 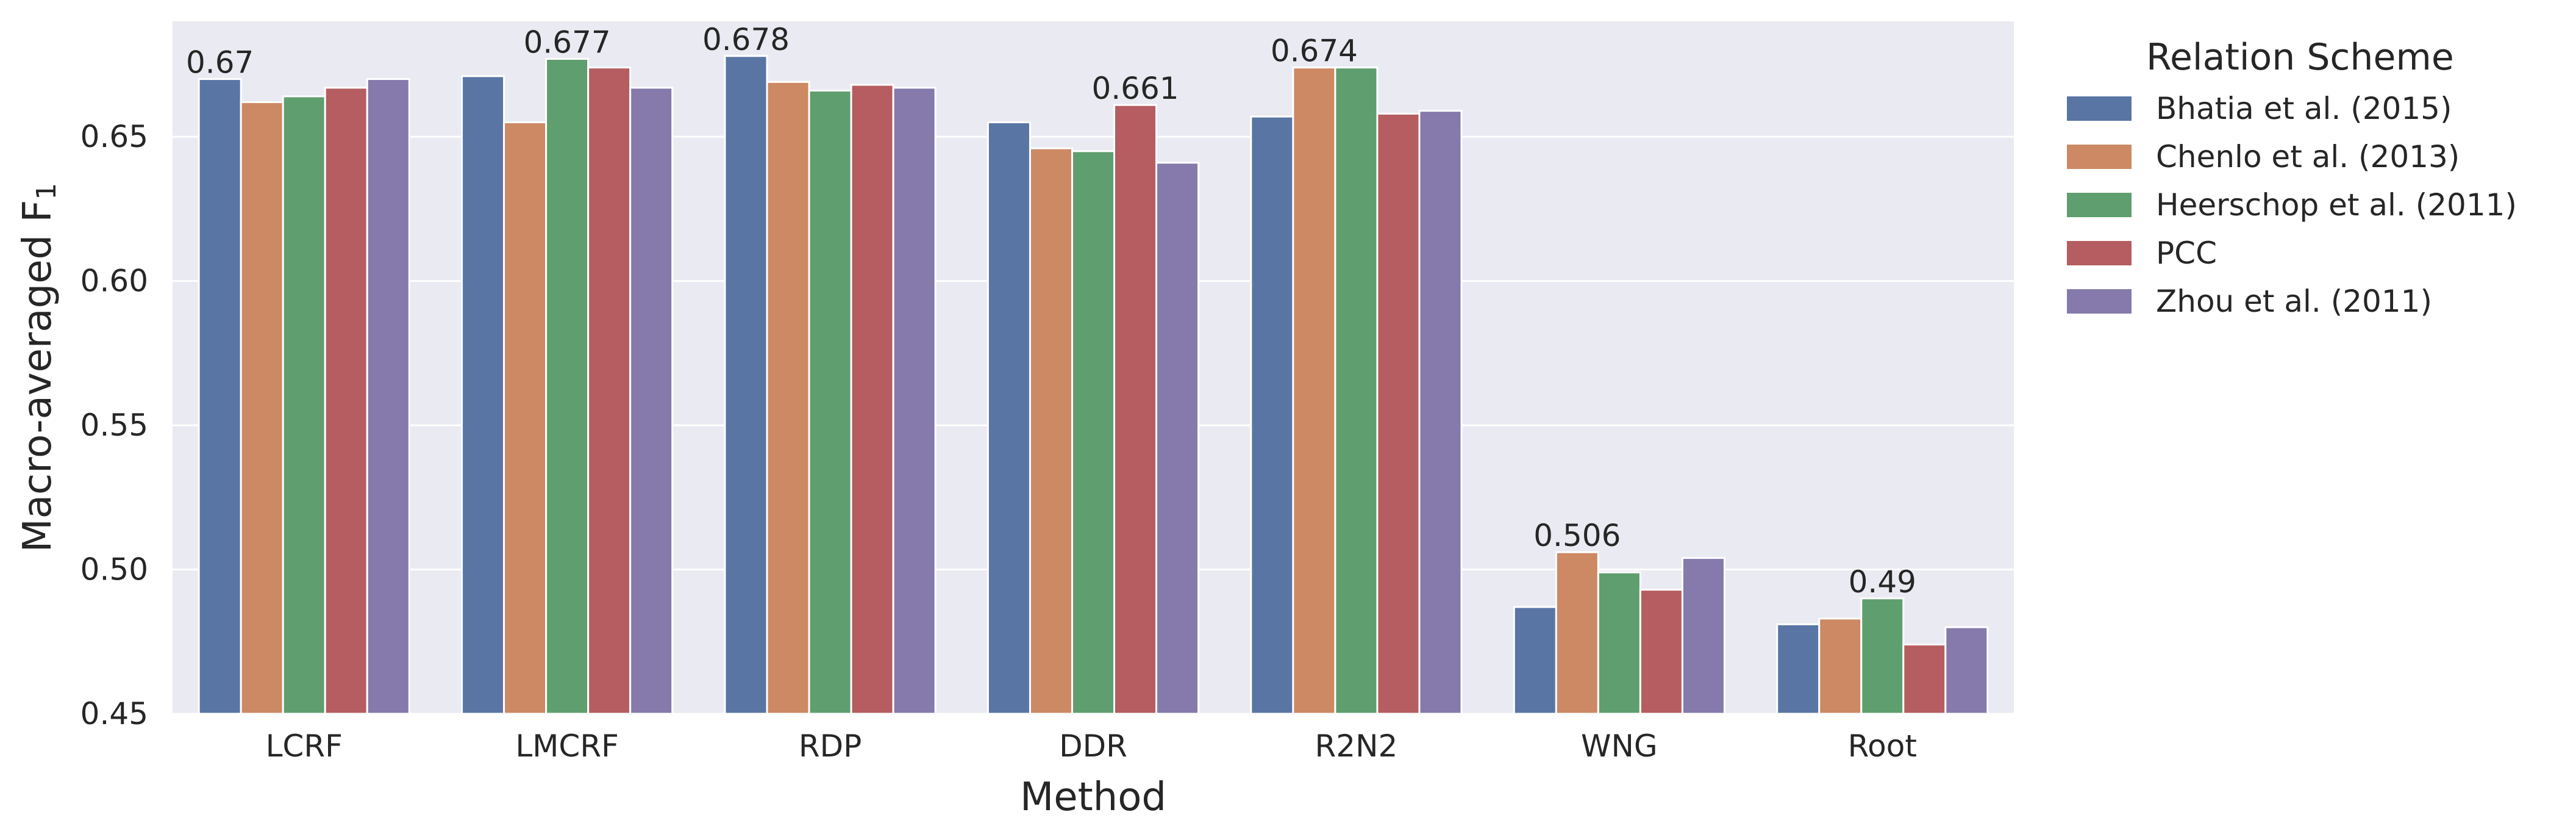 What do you see at coordinates (37, 377) in the screenshot?
I see `y-axis-title-main: Macro-averaged F` at bounding box center [37, 377].